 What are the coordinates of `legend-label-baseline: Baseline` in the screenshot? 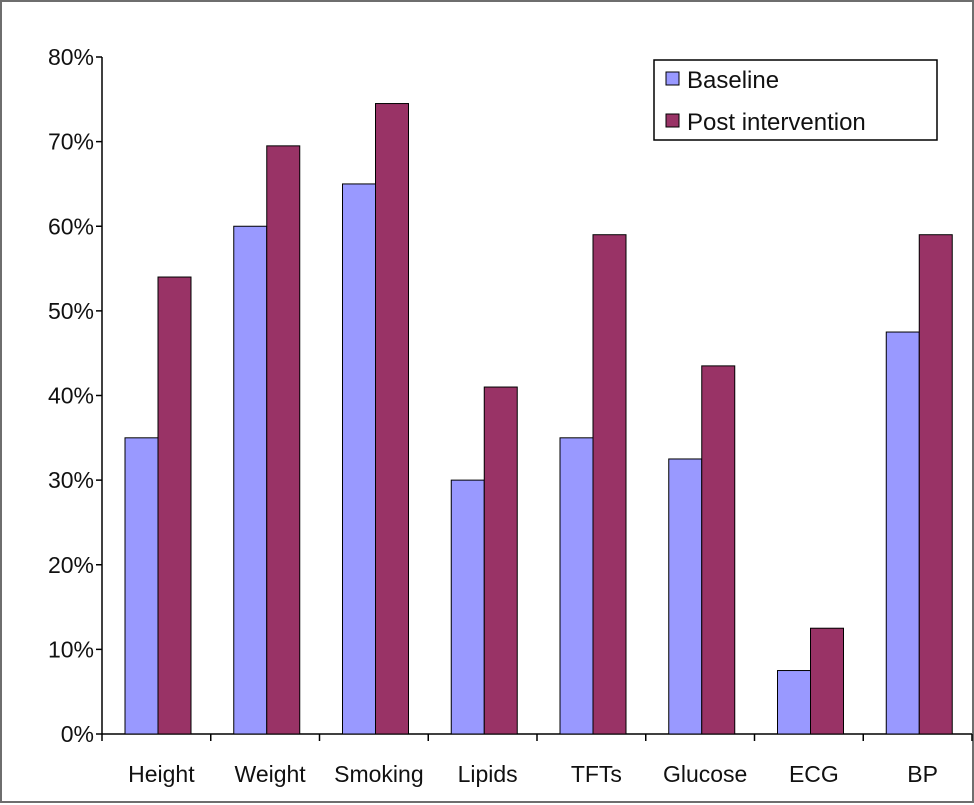 It's located at (733, 80).